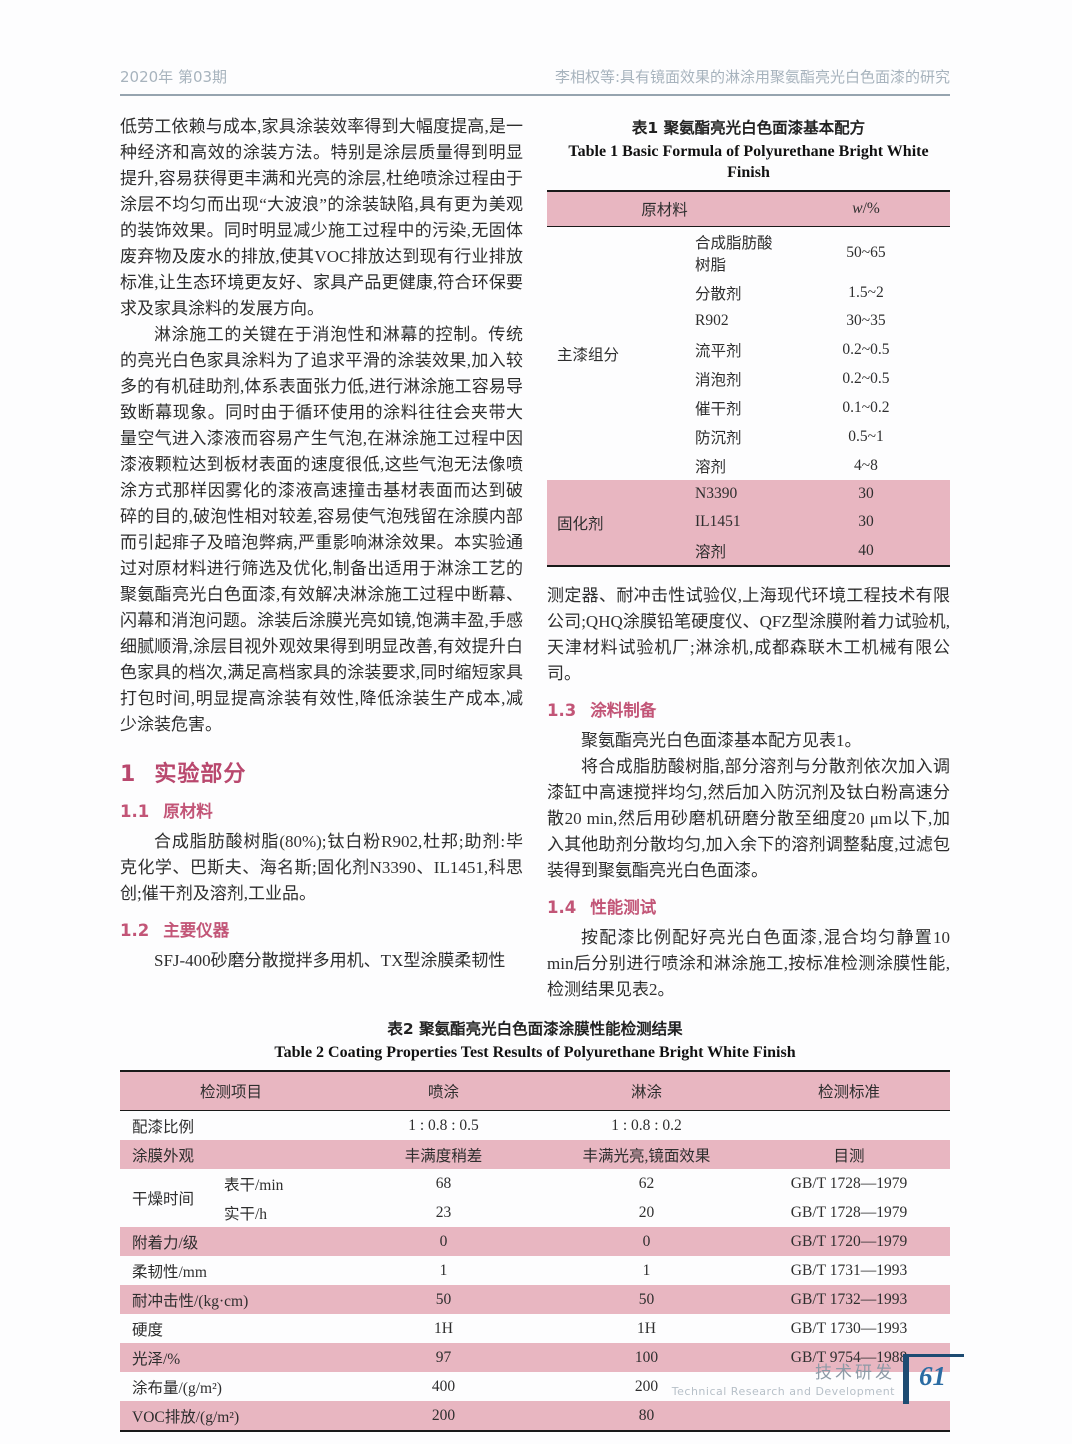  What do you see at coordinates (748, 295) in the screenshot?
I see `table-row: 主漆组分 合成脂肪酸树脂 50~65` at bounding box center [748, 295].